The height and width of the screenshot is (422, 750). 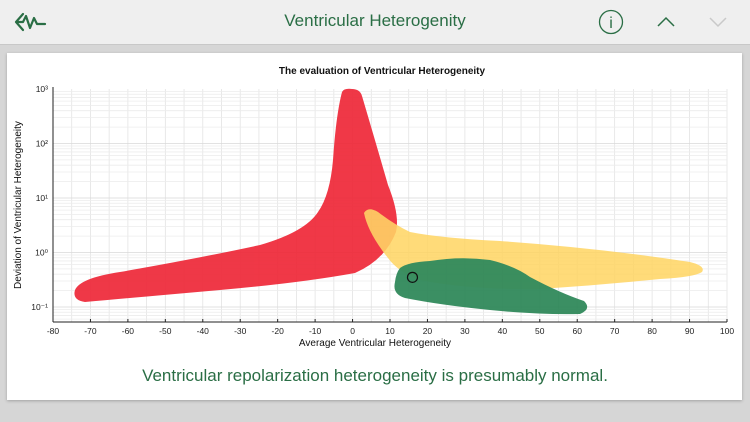 I want to click on x-tick-label: 30, so click(x=465, y=331).